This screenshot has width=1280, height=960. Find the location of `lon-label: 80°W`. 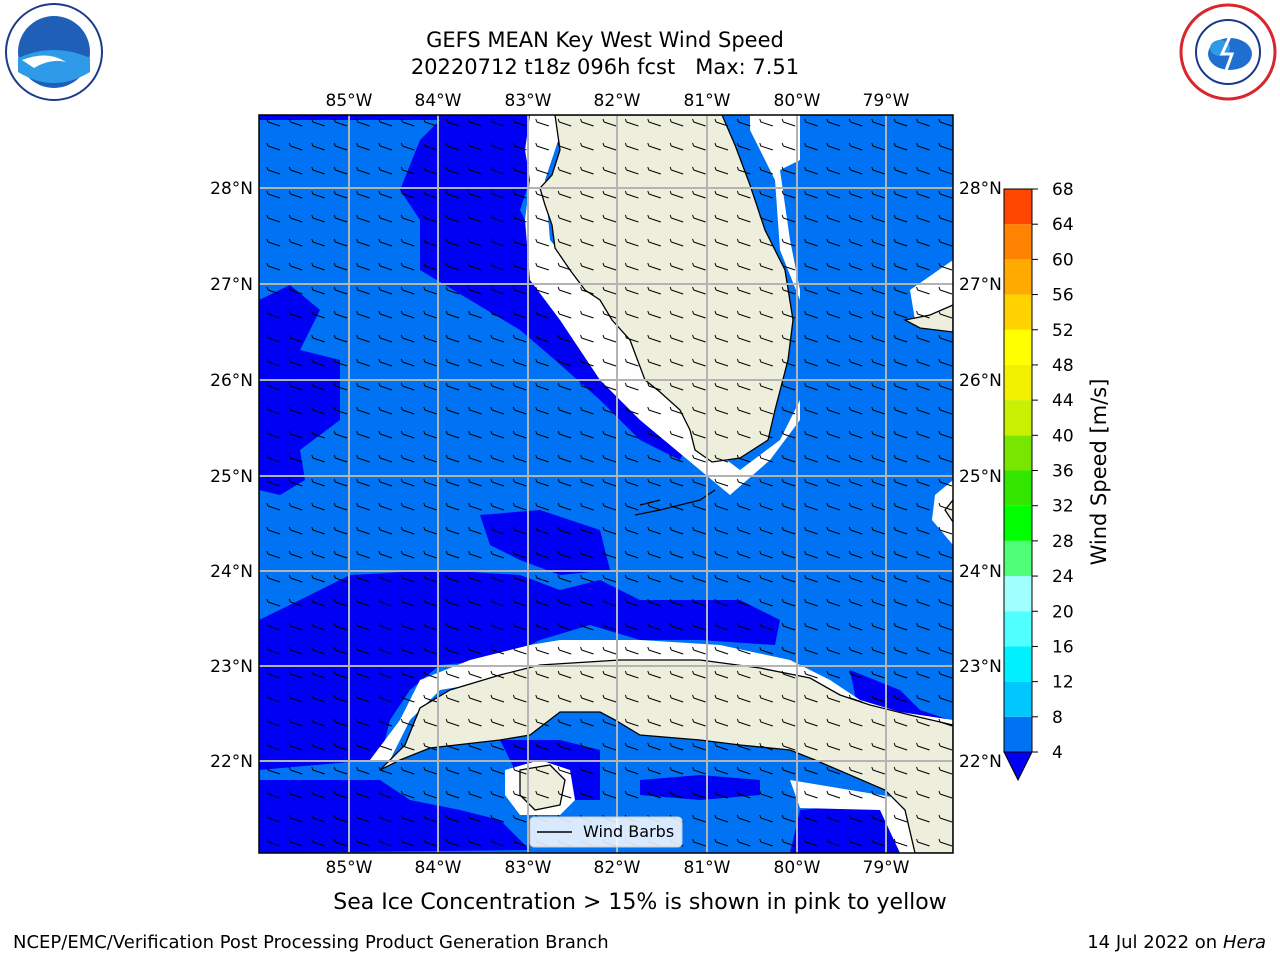

lon-label: 80°W is located at coordinates (797, 868).